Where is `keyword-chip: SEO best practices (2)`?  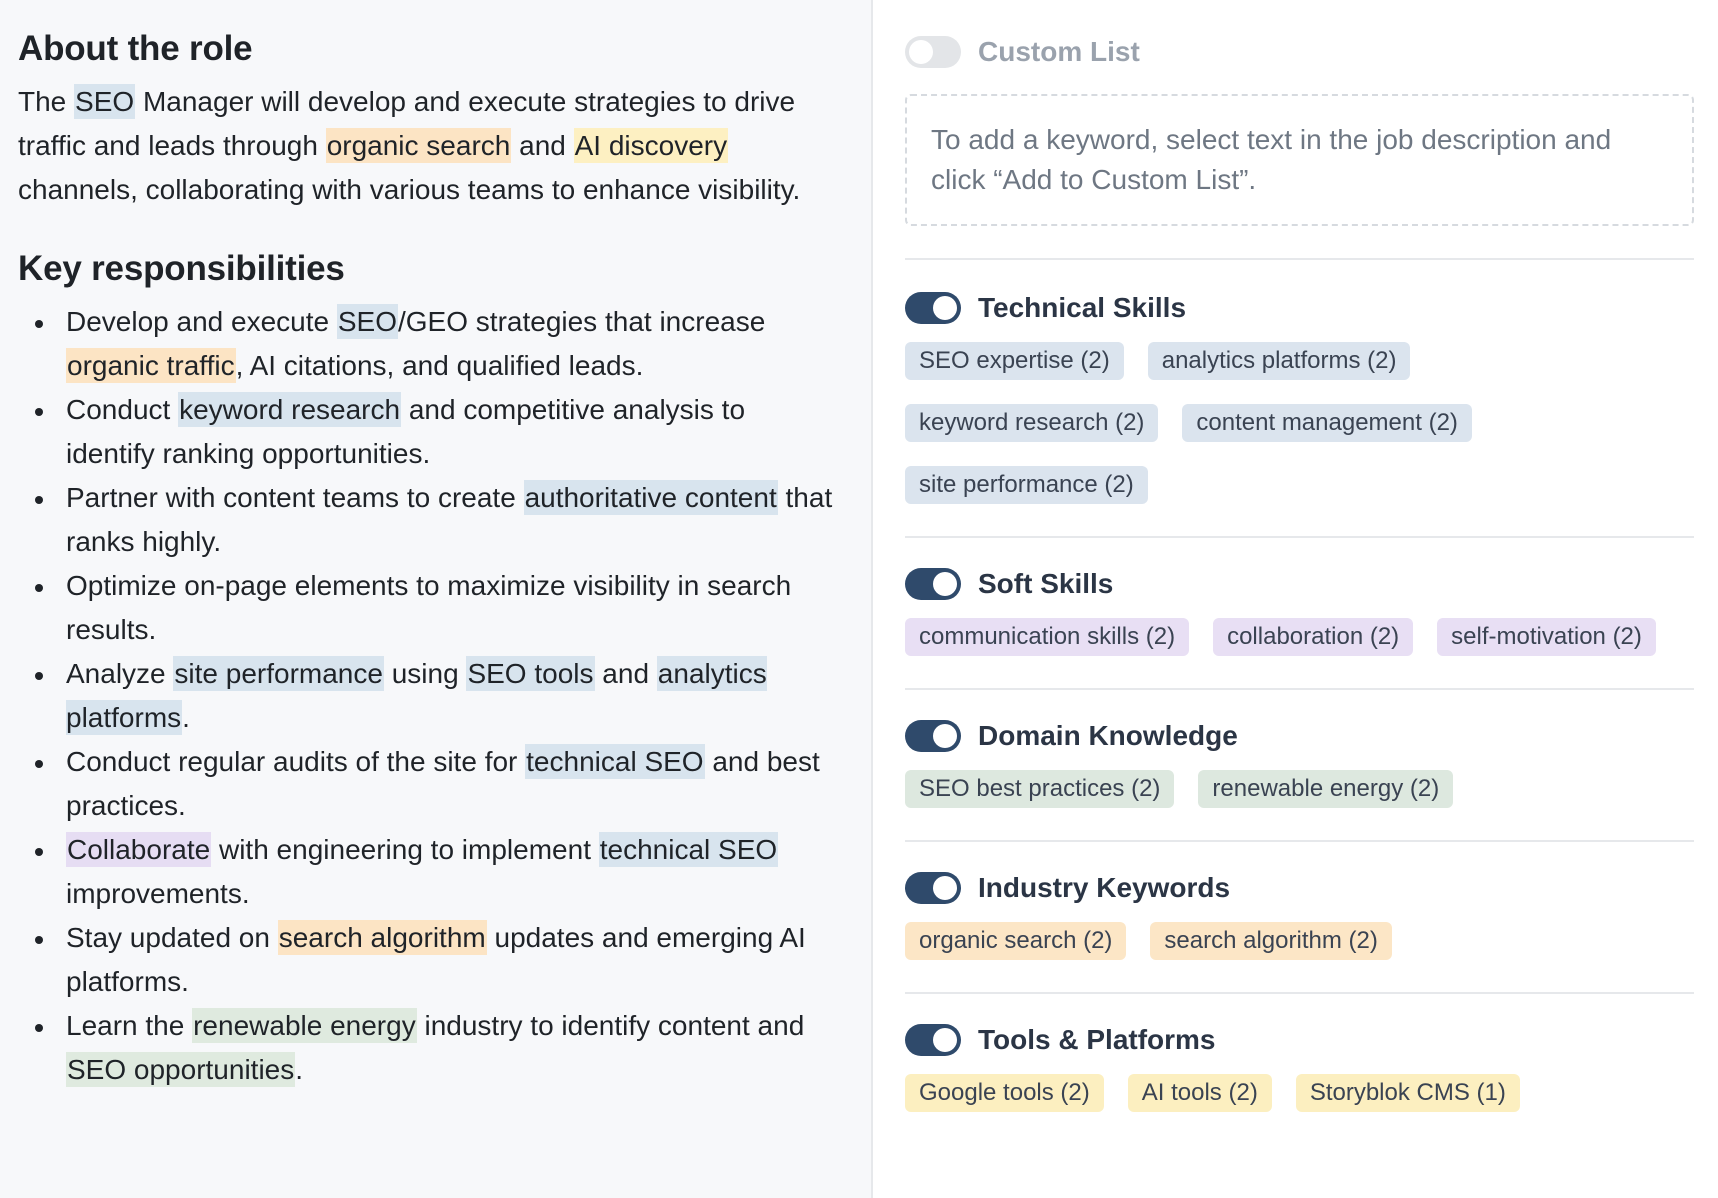 keyword-chip: SEO best practices (2) is located at coordinates (1040, 789).